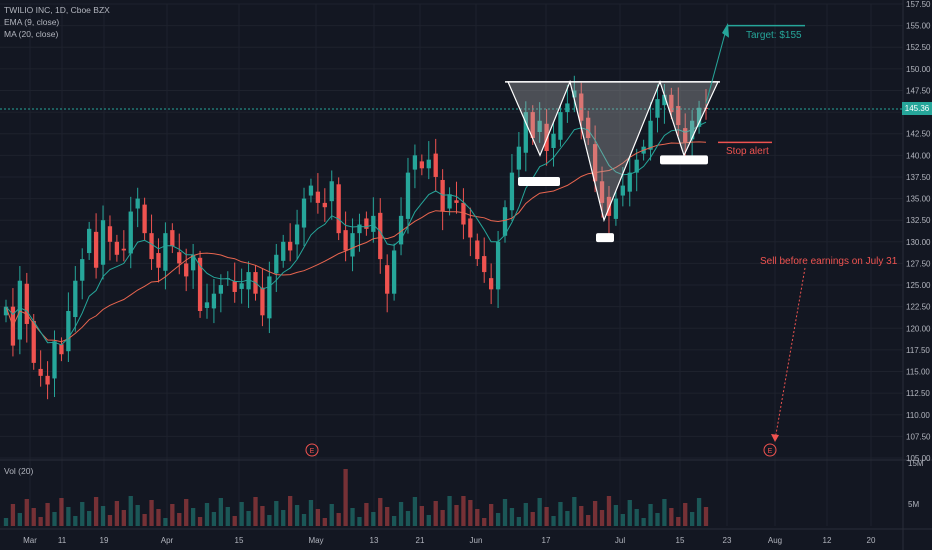 The width and height of the screenshot is (932, 550). What do you see at coordinates (716, 66) in the screenshot?
I see `target-arrow` at bounding box center [716, 66].